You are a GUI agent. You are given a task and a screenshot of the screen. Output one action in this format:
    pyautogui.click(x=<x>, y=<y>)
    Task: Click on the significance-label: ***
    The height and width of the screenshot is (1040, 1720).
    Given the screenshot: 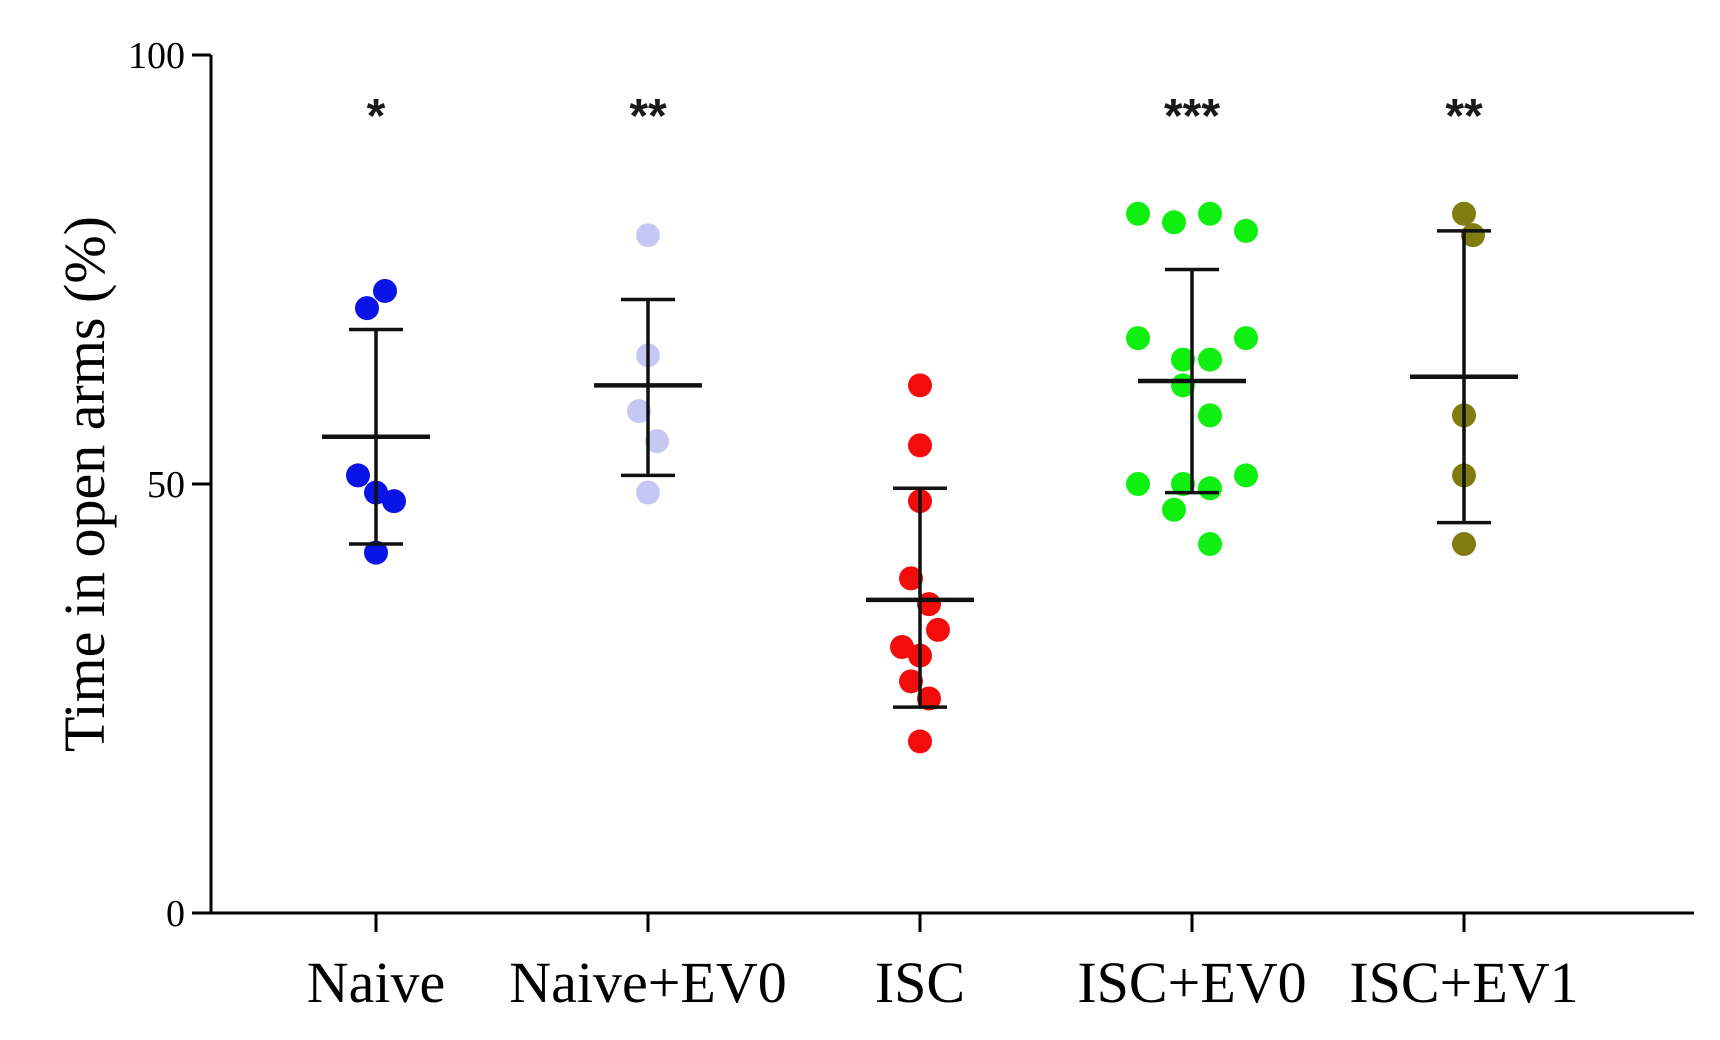 What is the action you would take?
    pyautogui.click(x=1192, y=116)
    